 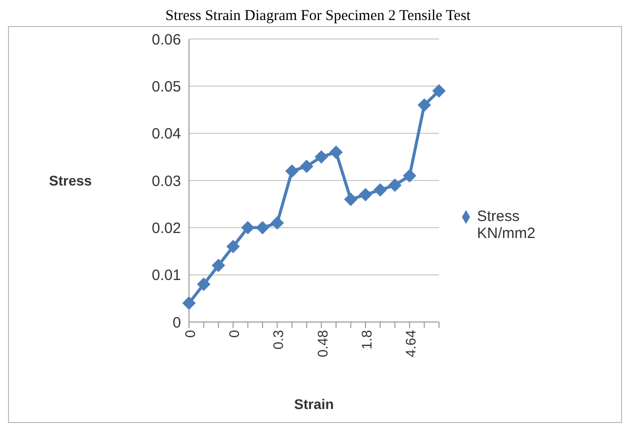 I want to click on y-tick-label: 0.05, so click(x=166, y=87).